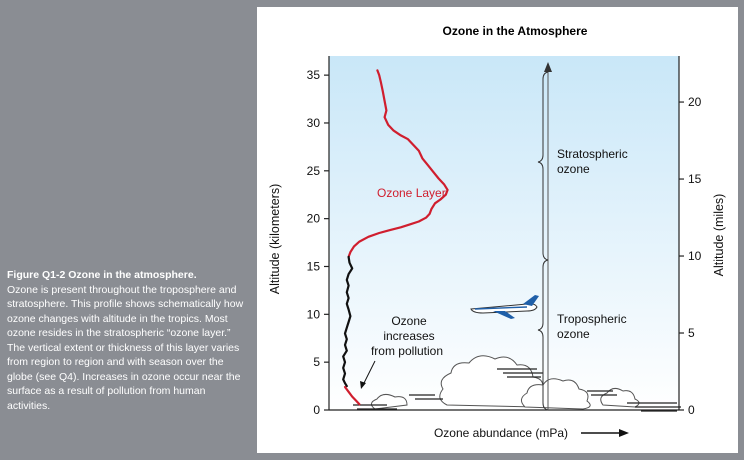  What do you see at coordinates (517, 390) in the screenshot?
I see `haze-lines` at bounding box center [517, 390].